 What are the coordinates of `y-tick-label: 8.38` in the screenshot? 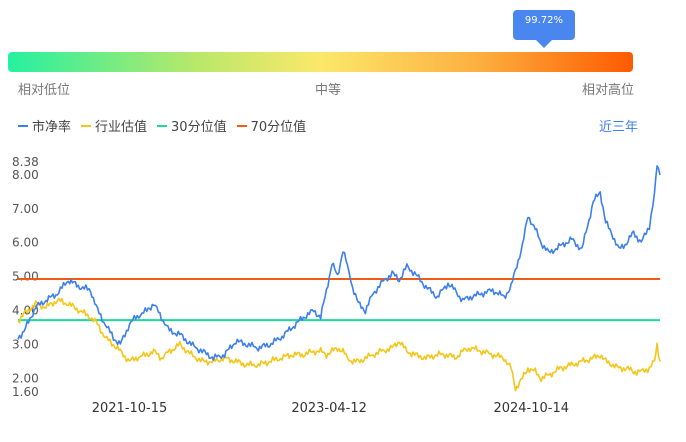 It's located at (25, 162).